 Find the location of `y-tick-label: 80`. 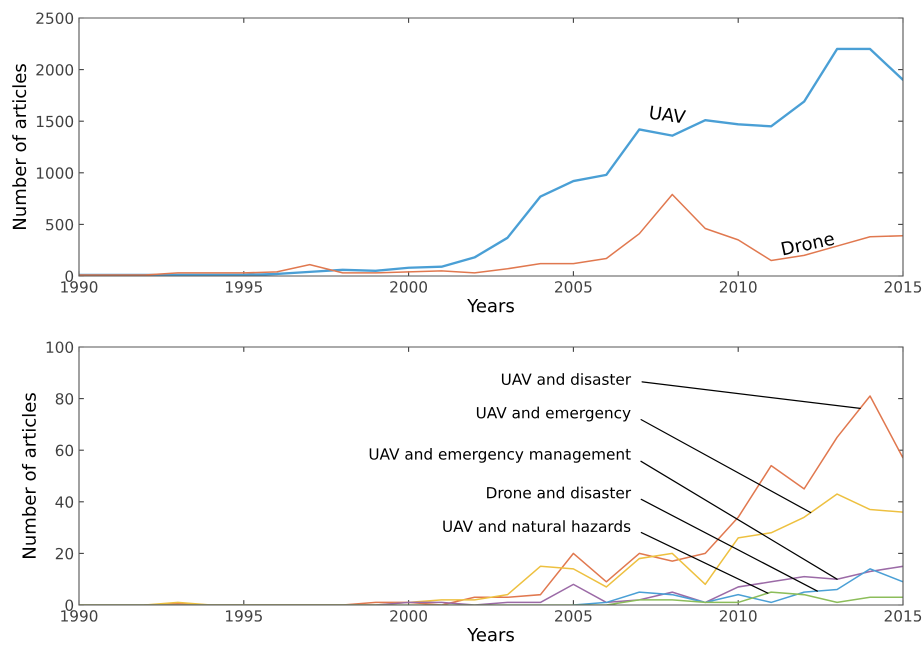

y-tick-label: 80 is located at coordinates (65, 399).